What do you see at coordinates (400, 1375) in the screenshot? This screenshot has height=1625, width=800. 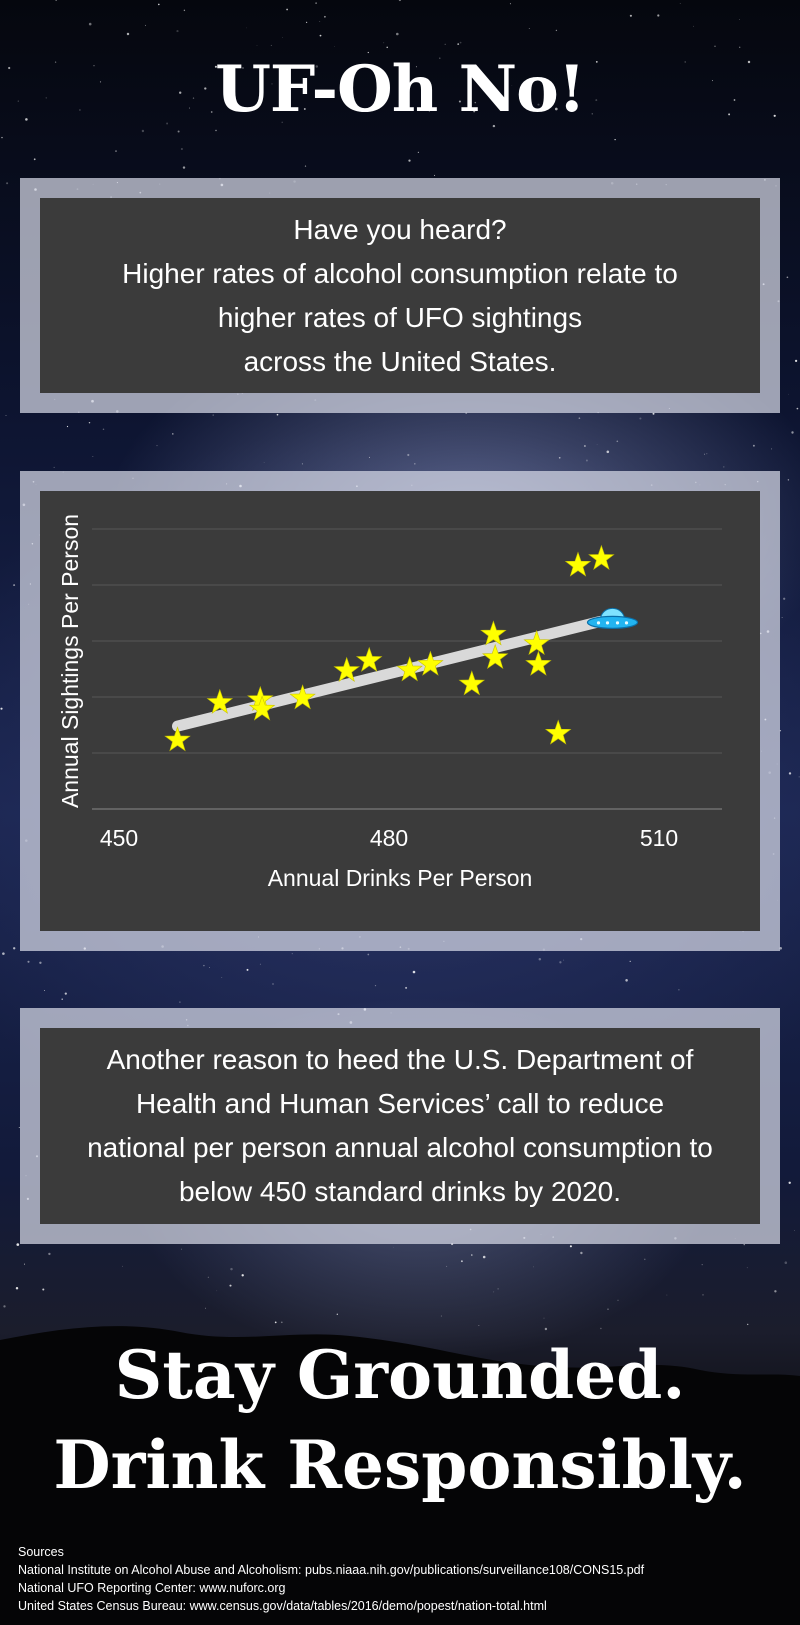 I see `tagline-line-1: Stay Grounded.` at bounding box center [400, 1375].